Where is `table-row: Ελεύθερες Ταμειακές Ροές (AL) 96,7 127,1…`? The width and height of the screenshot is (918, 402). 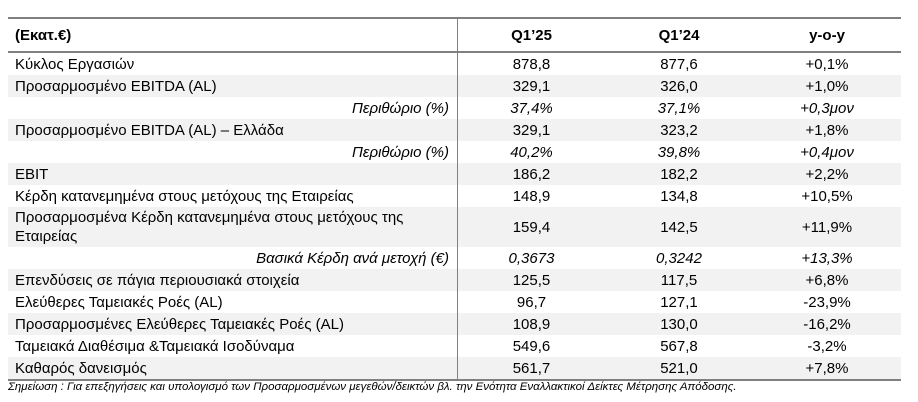
table-row: Ελεύθερες Ταμειακές Ροές (AL) 96,7 127,1… is located at coordinates (454, 302).